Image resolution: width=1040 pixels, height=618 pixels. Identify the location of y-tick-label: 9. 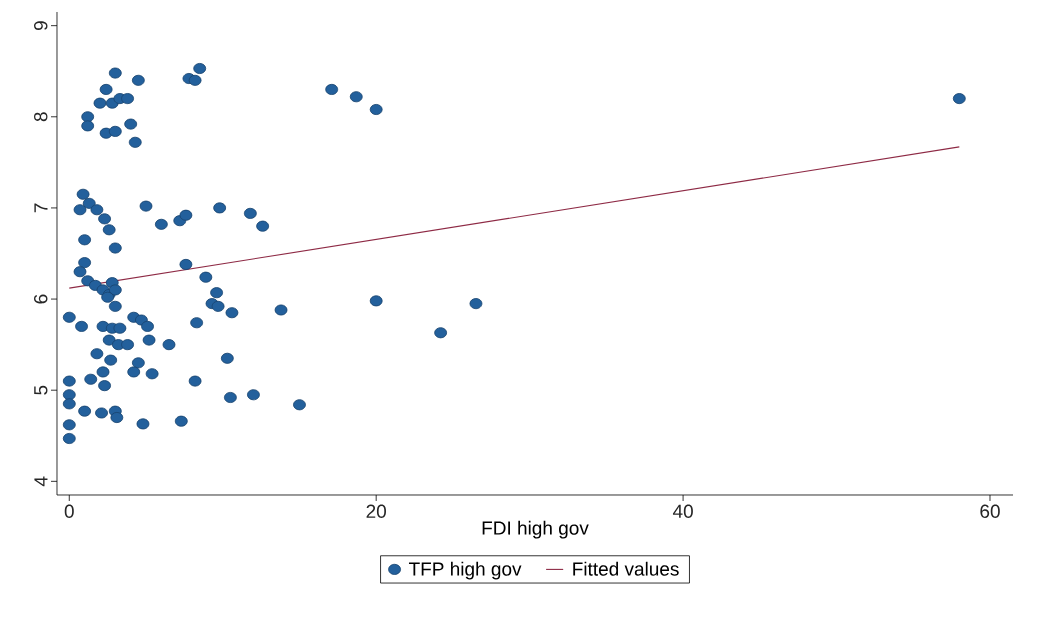
(41, 26).